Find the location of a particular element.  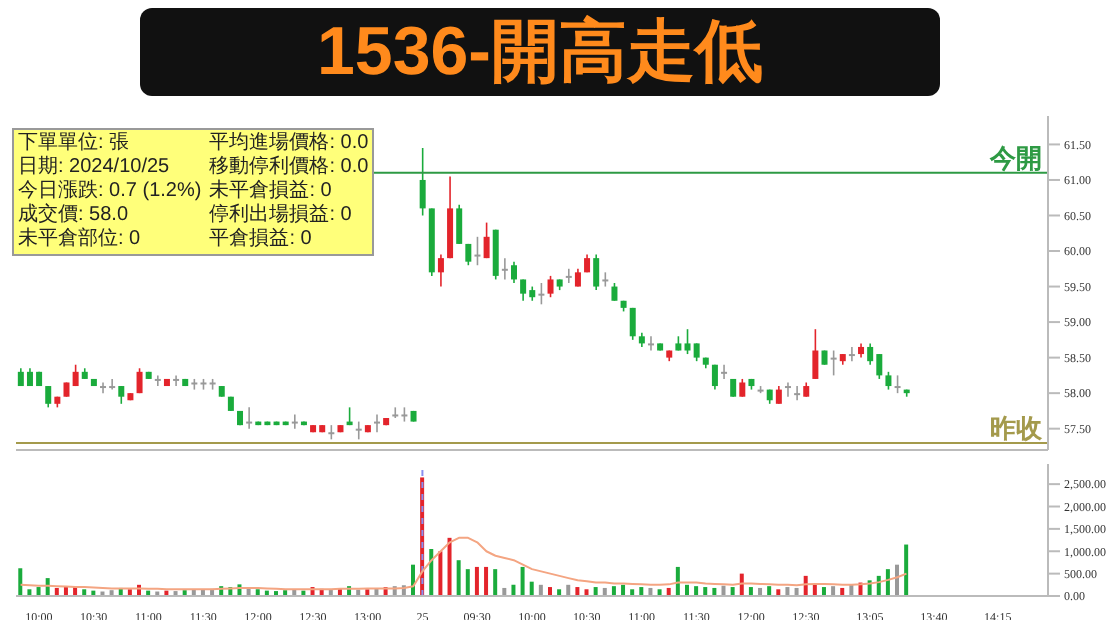

ref-line-label: 昨收 is located at coordinates (1017, 427).